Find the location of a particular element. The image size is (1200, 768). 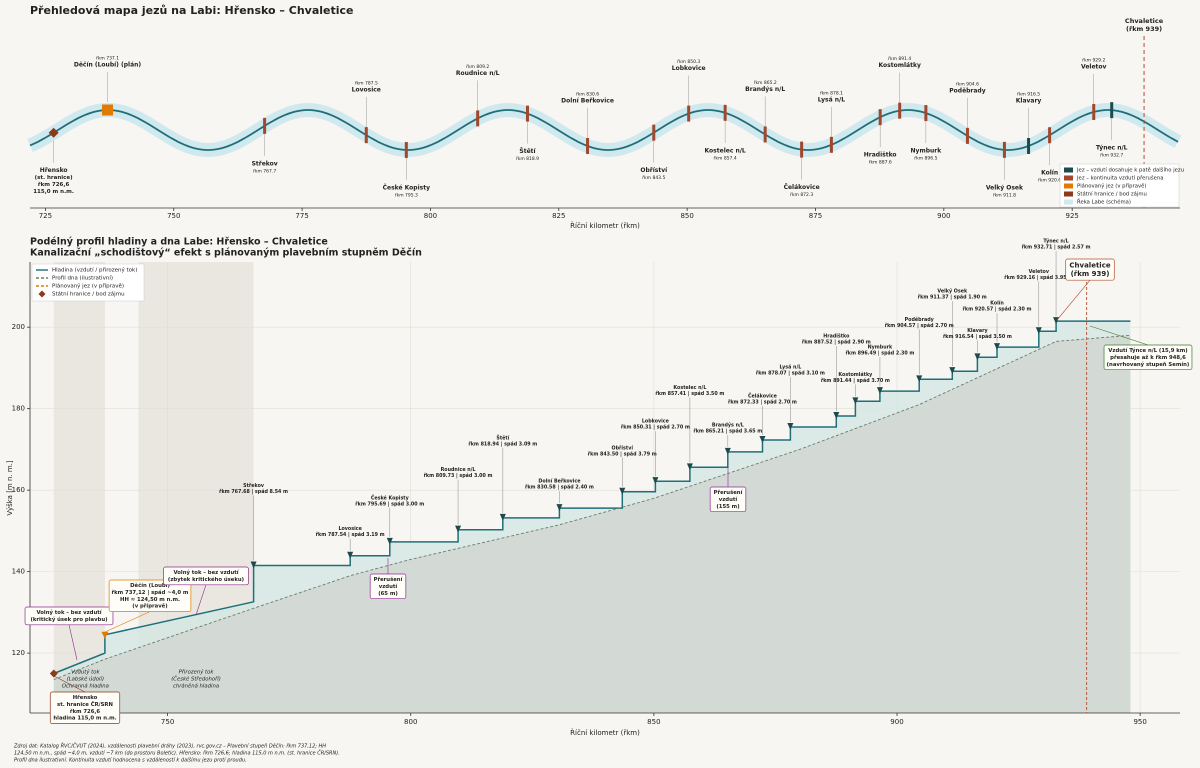

y-tick-label: 140 is located at coordinates (18, 572).